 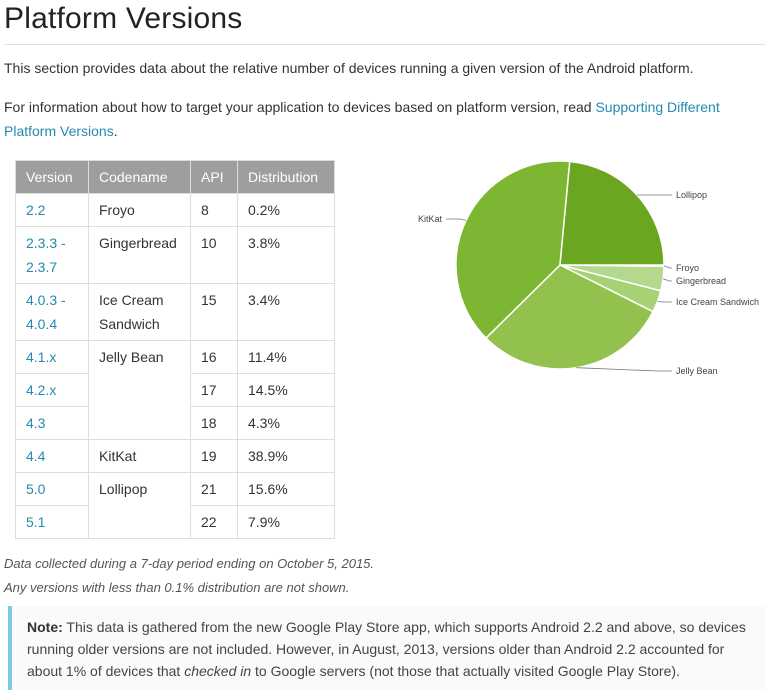 What do you see at coordinates (52, 423) in the screenshot?
I see `version-link: 4.3` at bounding box center [52, 423].